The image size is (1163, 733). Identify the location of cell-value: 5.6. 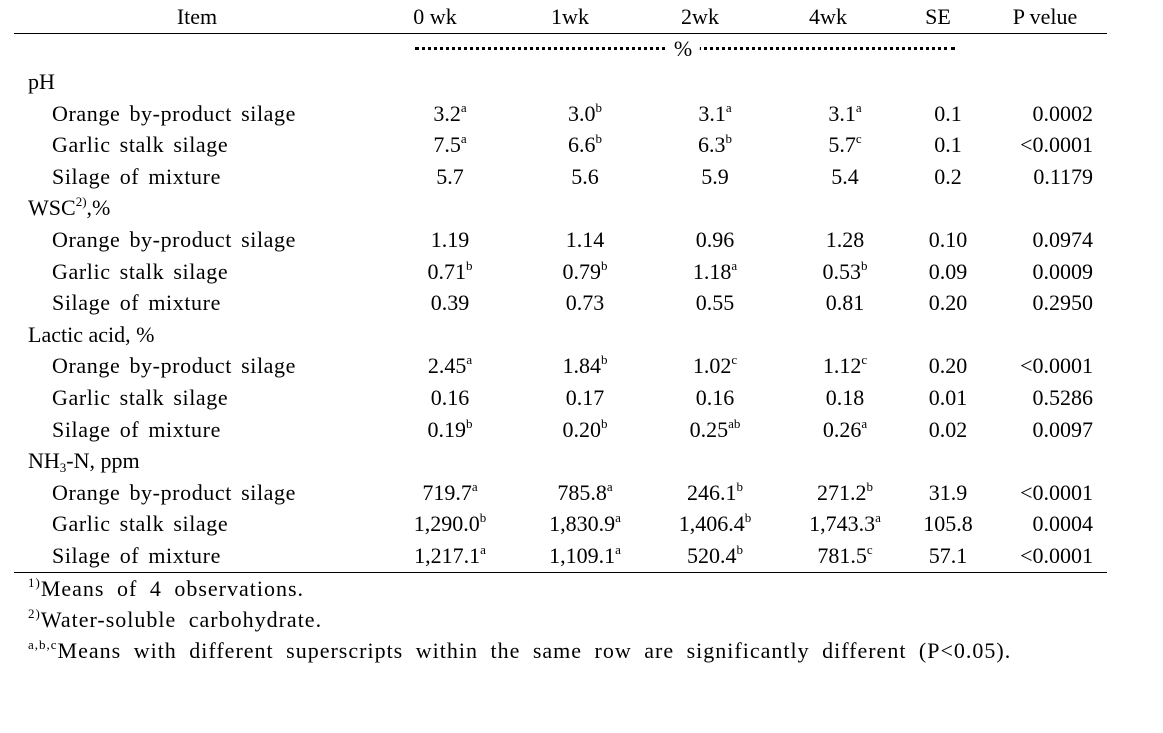
(585, 176).